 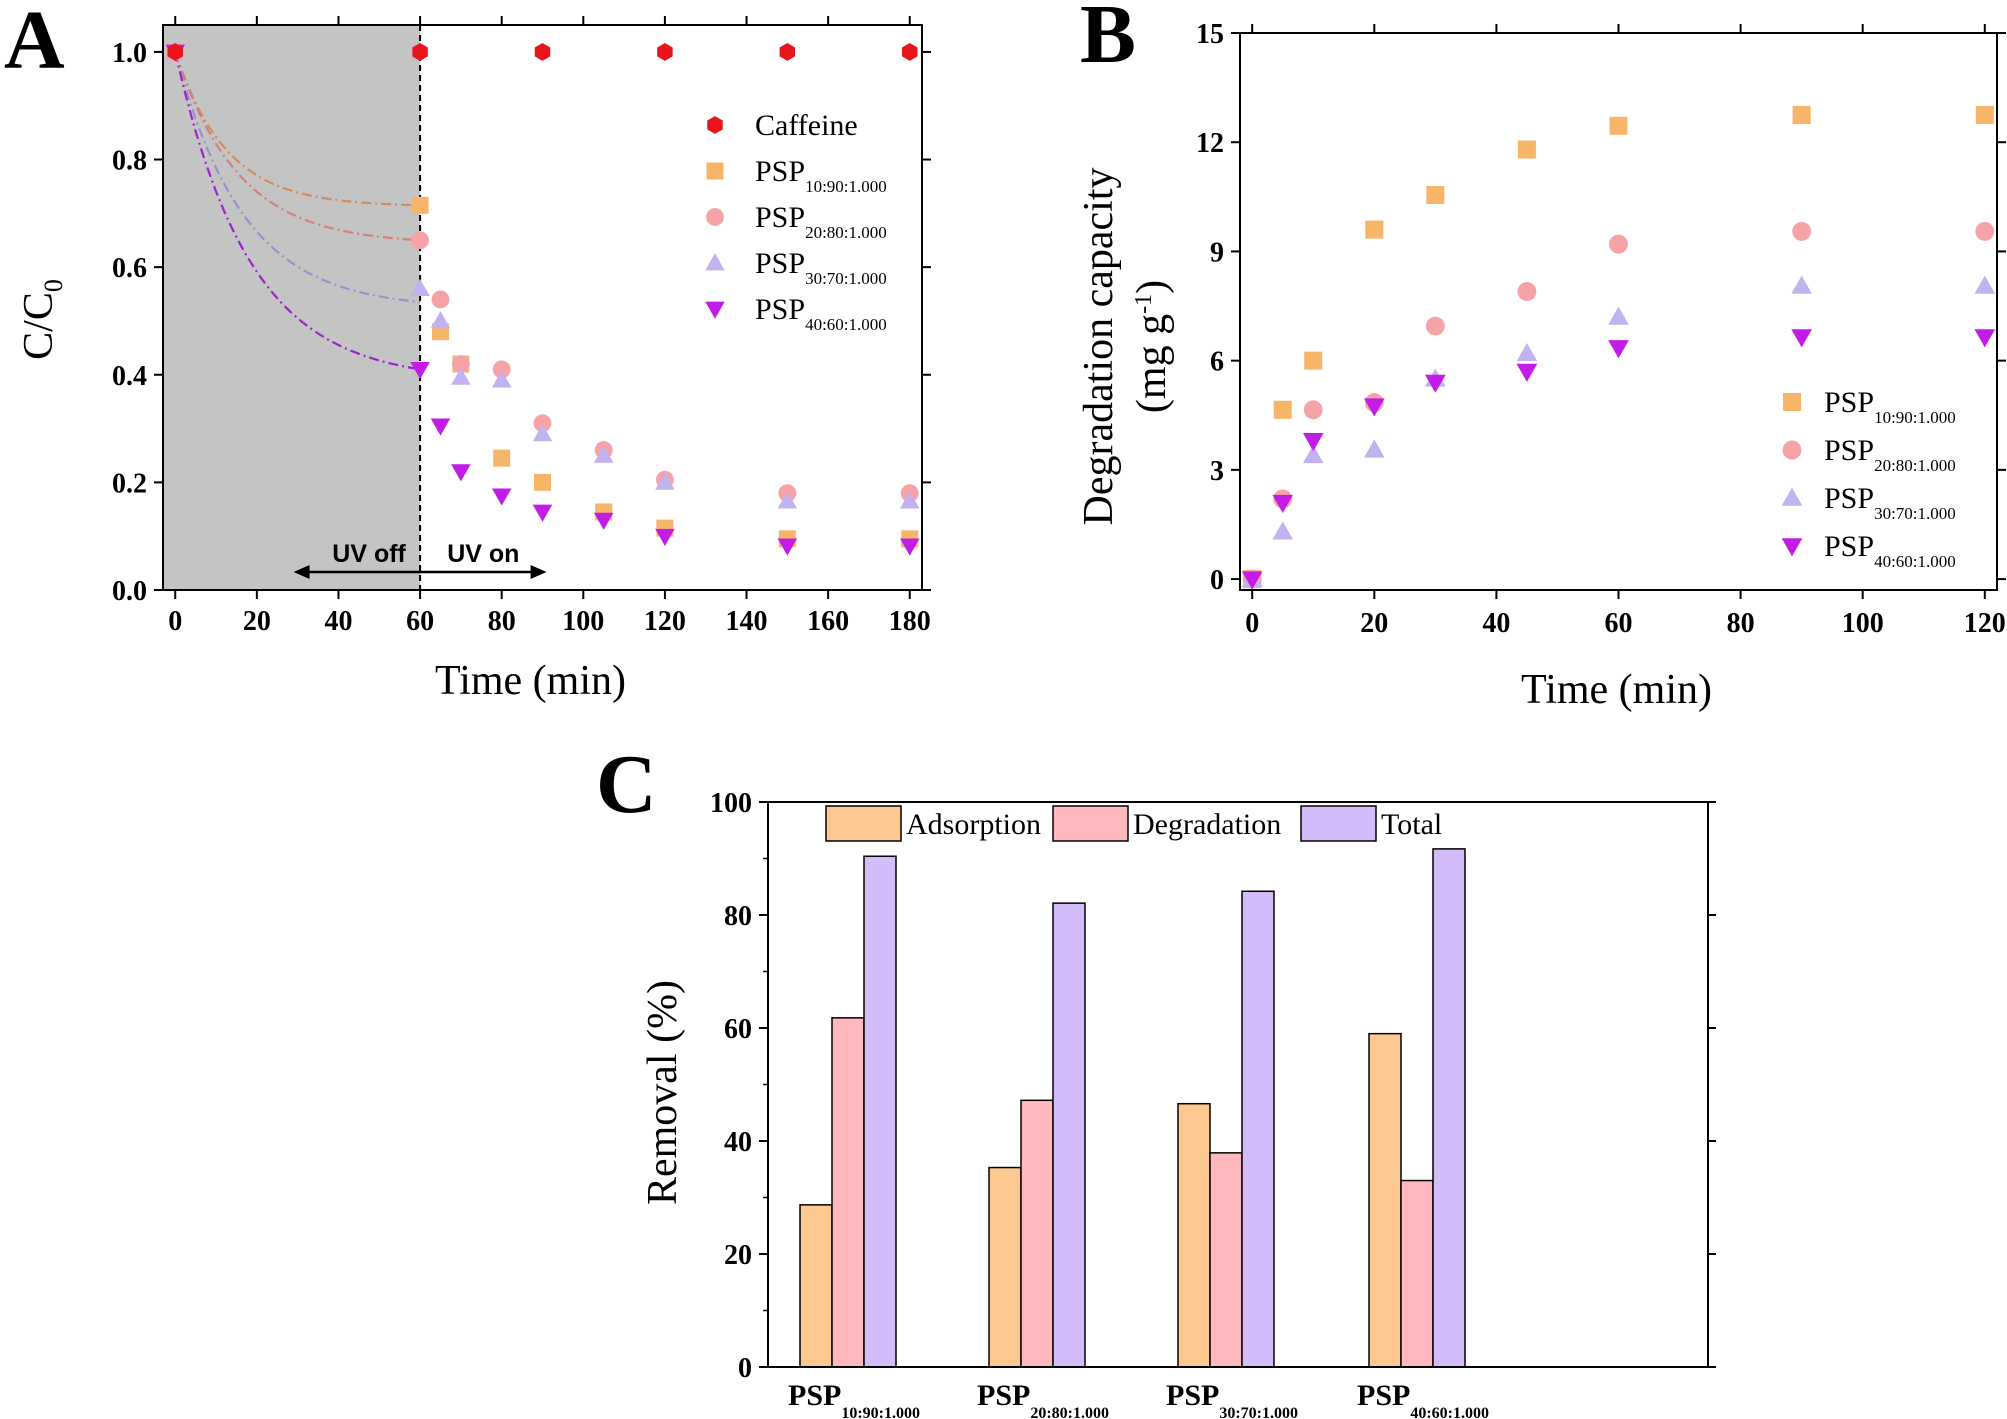 I want to click on legend-sub-psp30: 30:70:1.000, so click(x=846, y=278).